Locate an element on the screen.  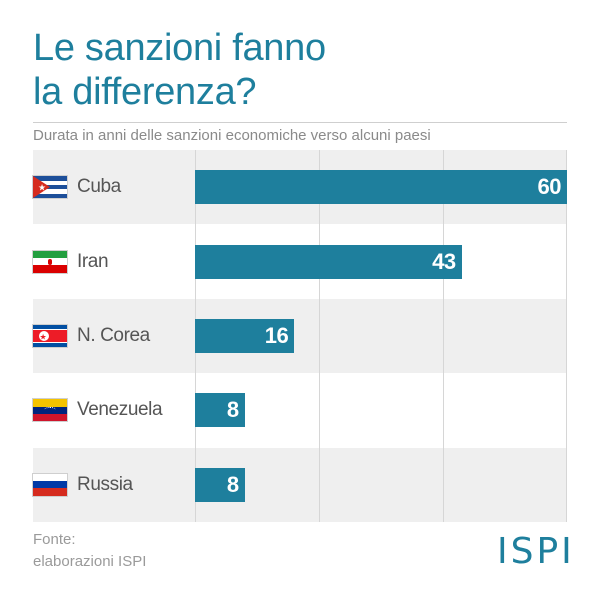
venezuela-flag-icon is located at coordinates (50, 410).